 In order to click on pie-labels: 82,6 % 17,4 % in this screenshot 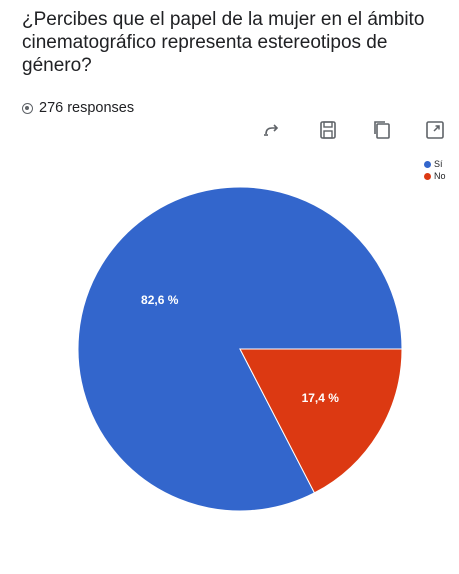, I will do `click(240, 349)`.